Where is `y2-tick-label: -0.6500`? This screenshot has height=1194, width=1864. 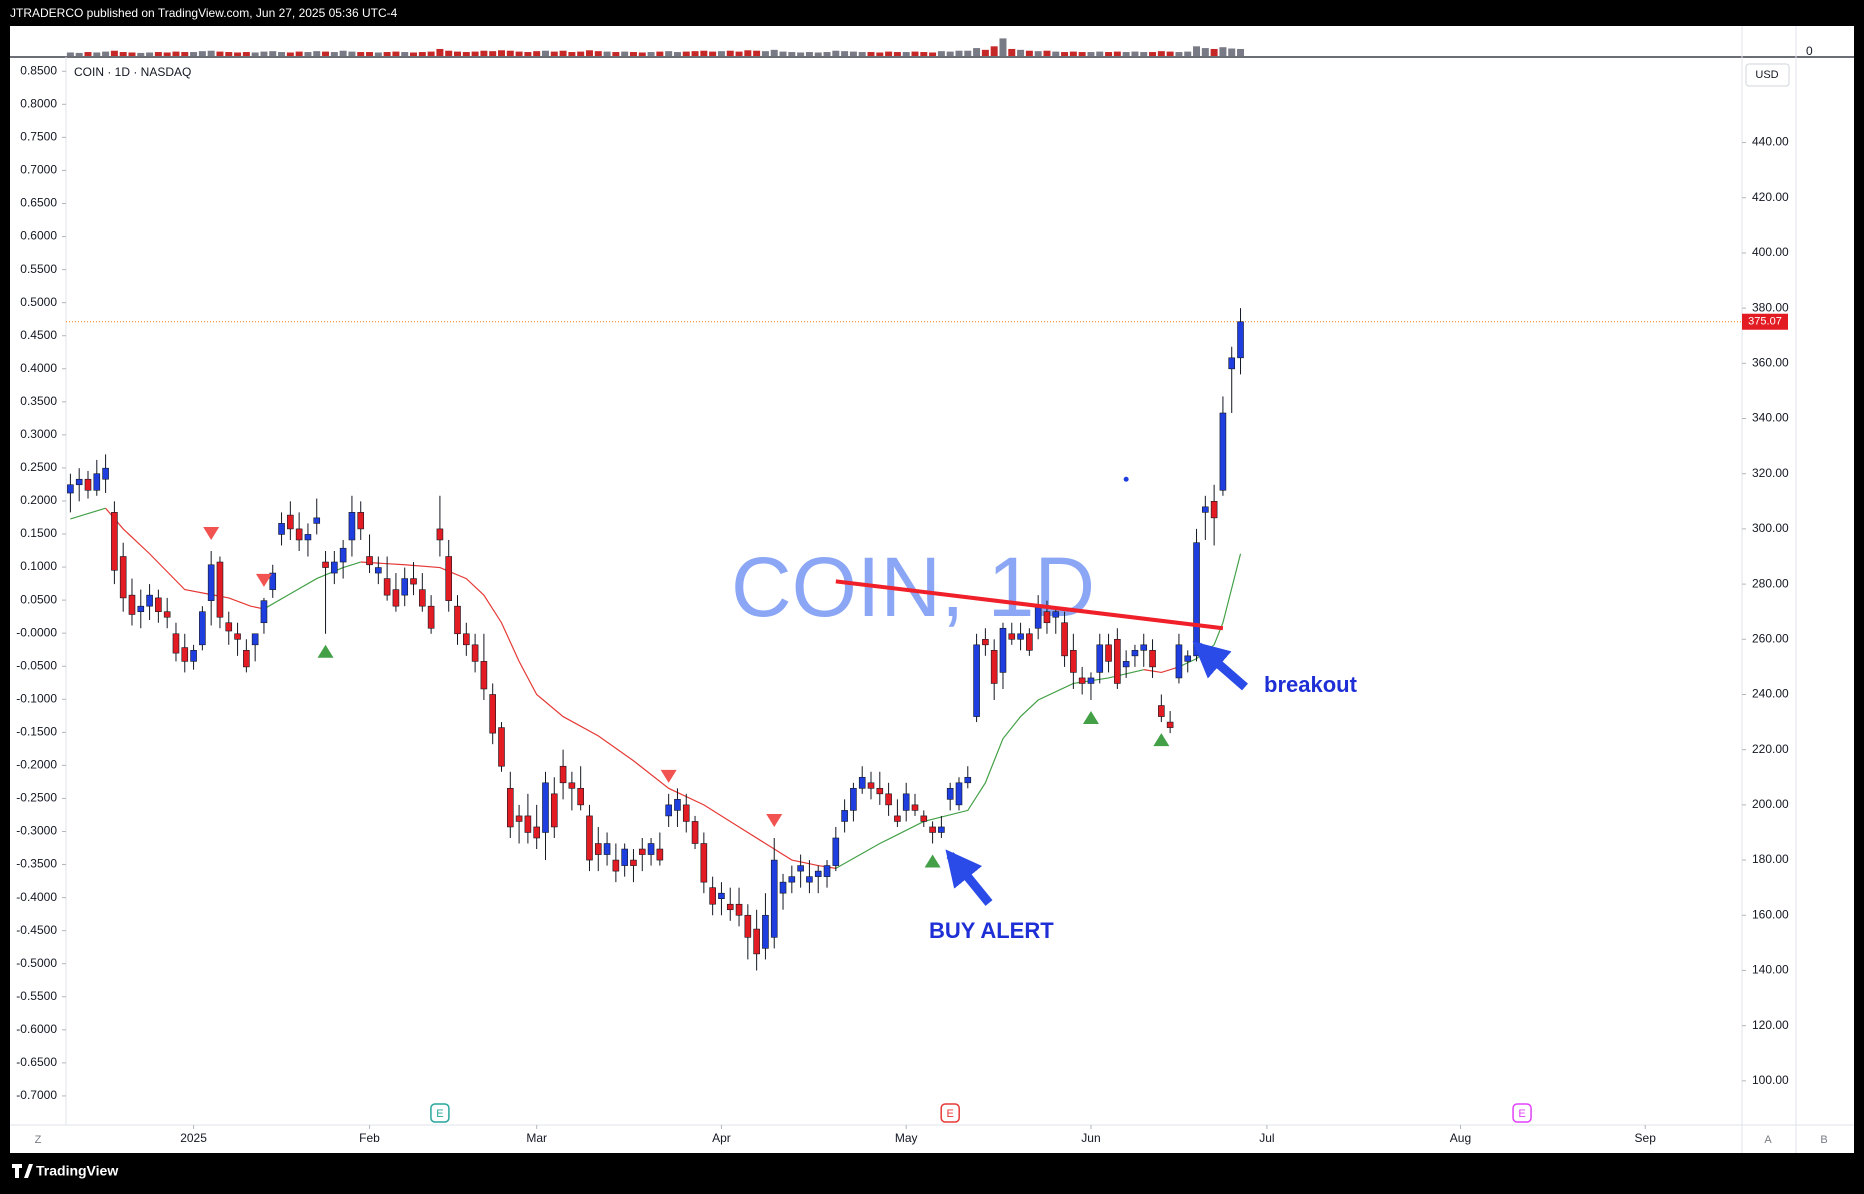
y2-tick-label: -0.6500 is located at coordinates (36, 1062).